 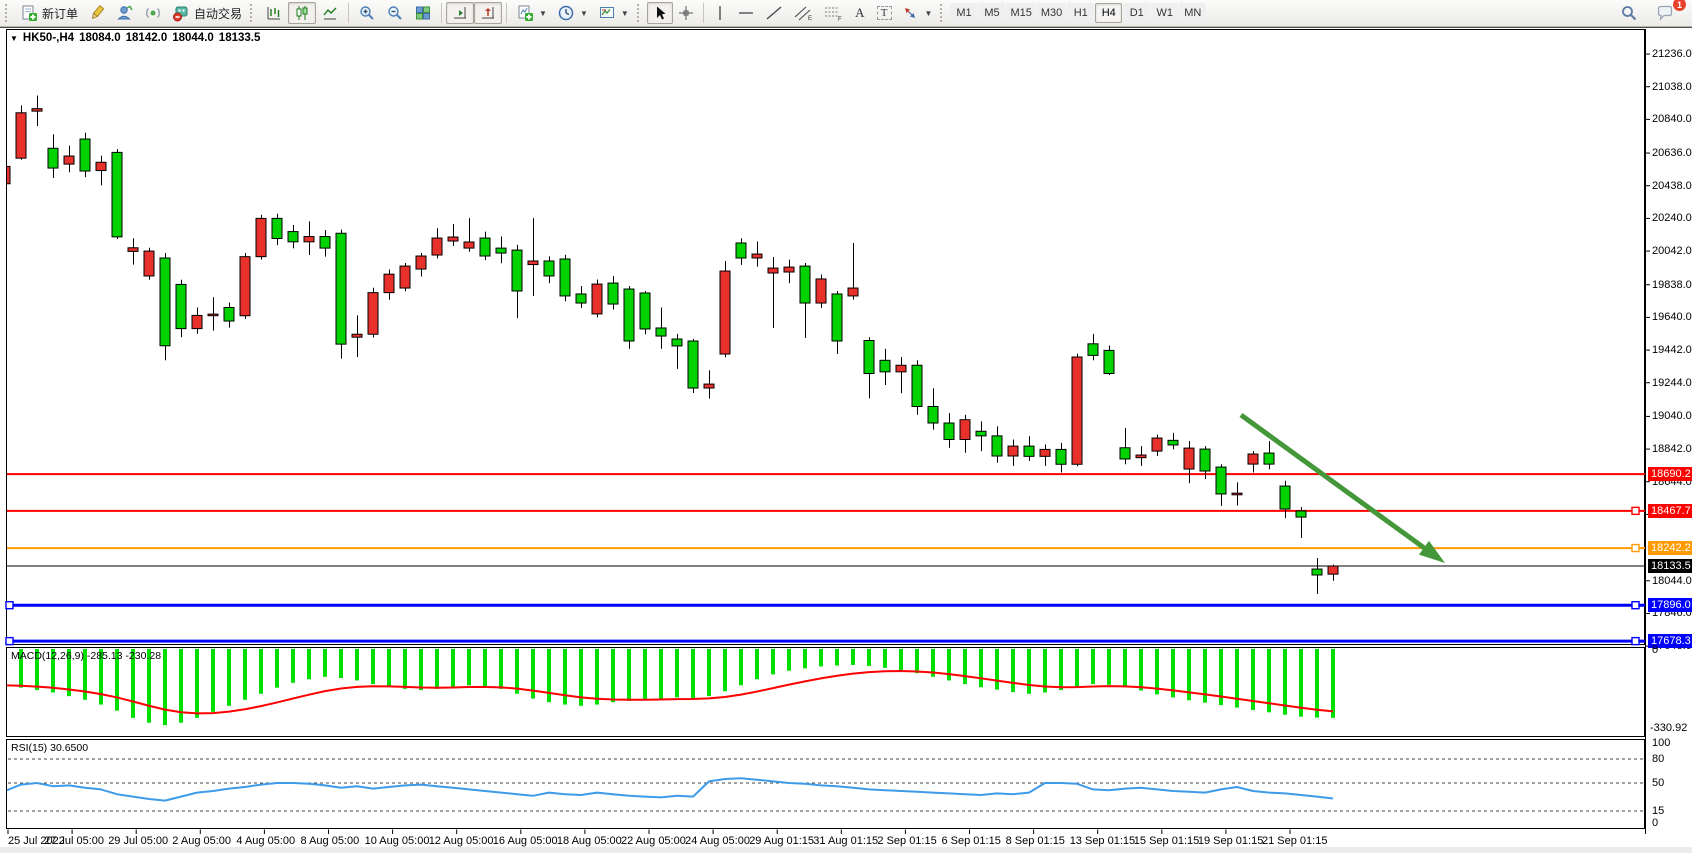 What do you see at coordinates (1670, 641) in the screenshot?
I see `price-level-label-17678.3: 17678.3` at bounding box center [1670, 641].